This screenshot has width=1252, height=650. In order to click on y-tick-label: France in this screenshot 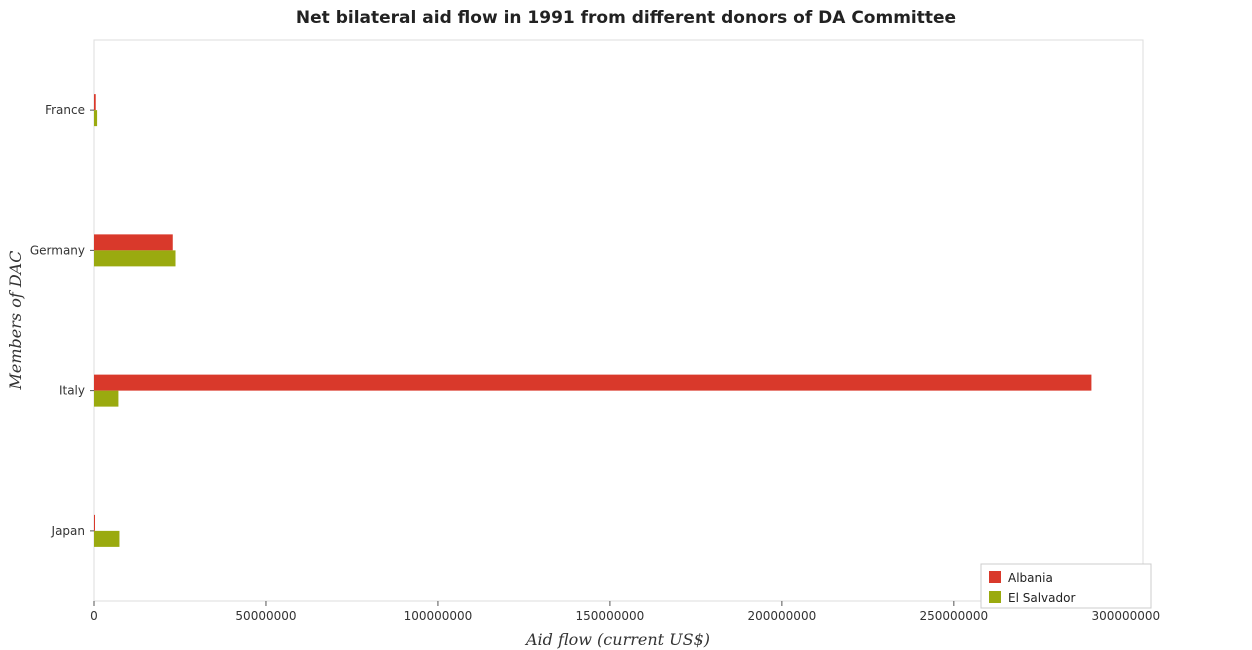, I will do `click(65, 110)`.